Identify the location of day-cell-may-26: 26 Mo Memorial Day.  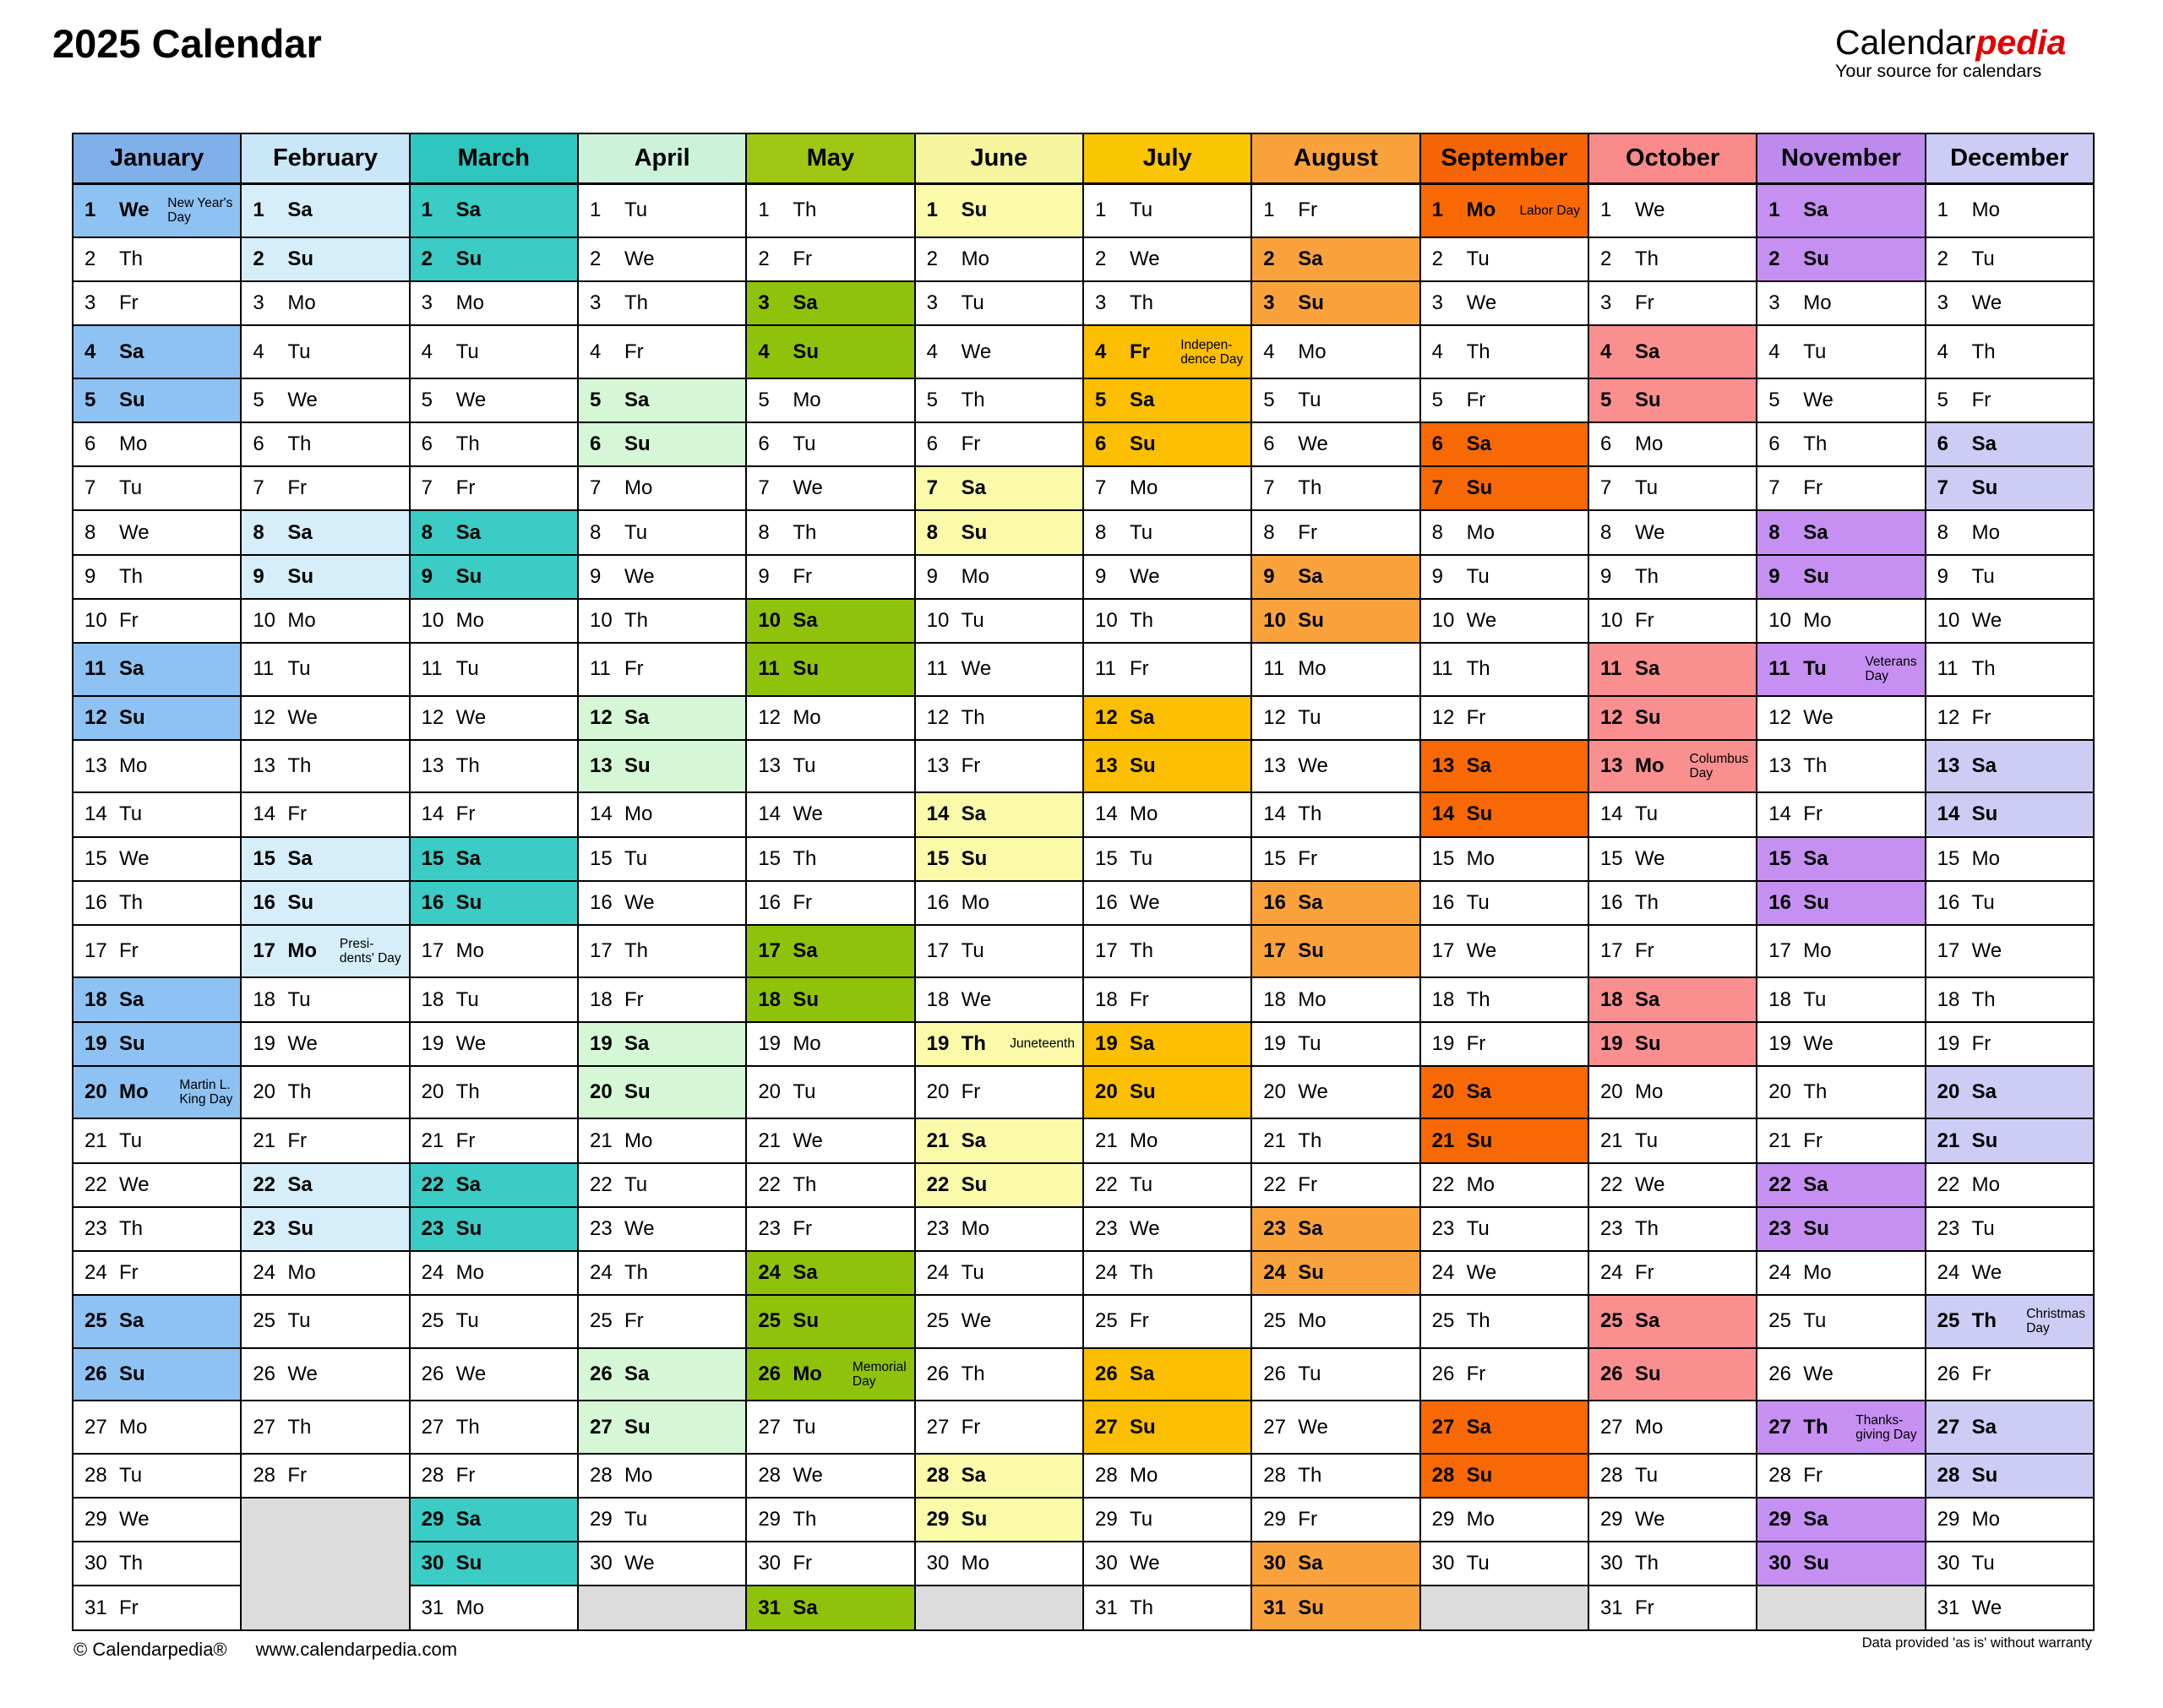
(830, 1373).